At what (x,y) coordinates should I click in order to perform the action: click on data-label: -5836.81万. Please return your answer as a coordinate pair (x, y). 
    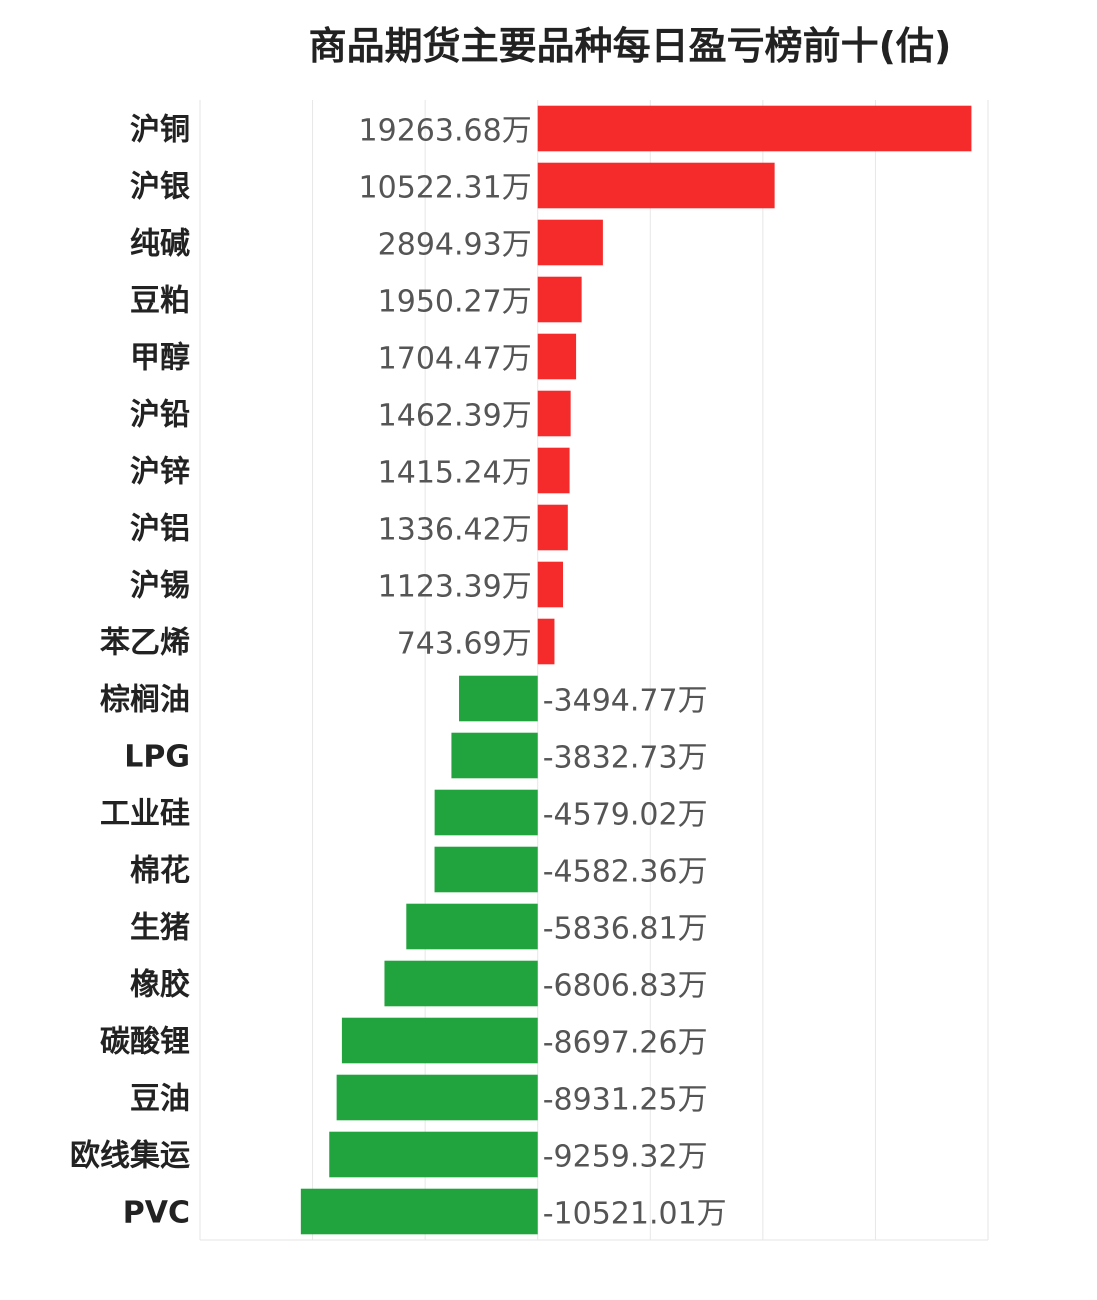
    Looking at the image, I should click on (625, 929).